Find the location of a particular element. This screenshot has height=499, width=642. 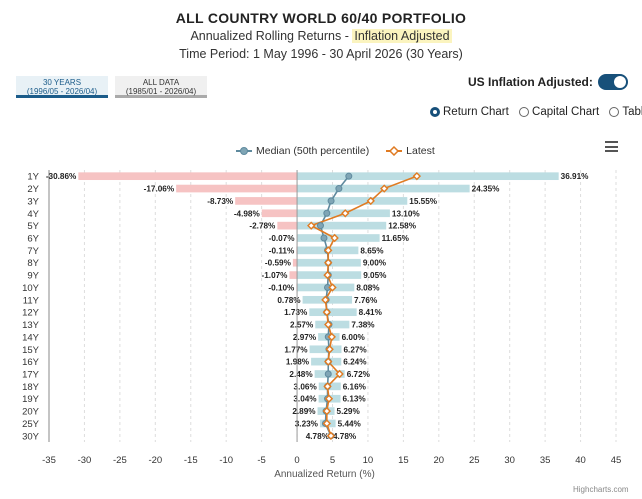

chart-legend: Median (50th percentile) Latest is located at coordinates (342, 152).